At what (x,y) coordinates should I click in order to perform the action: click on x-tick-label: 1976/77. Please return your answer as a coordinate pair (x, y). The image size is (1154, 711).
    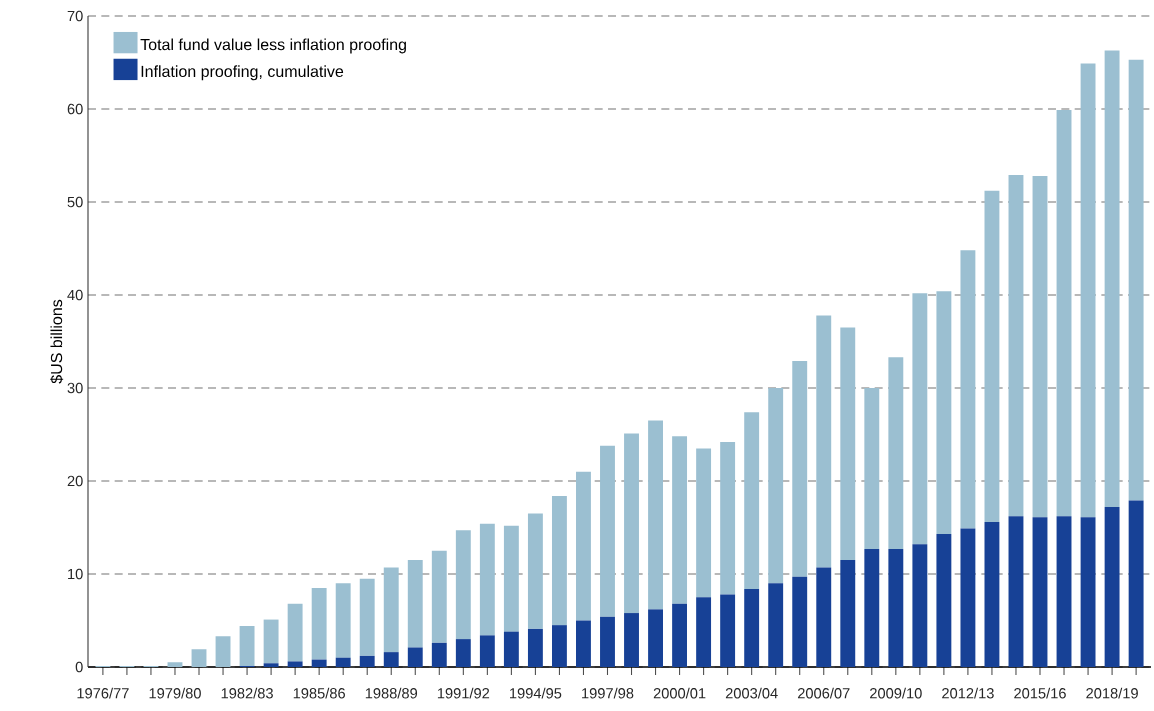
    Looking at the image, I should click on (103, 693).